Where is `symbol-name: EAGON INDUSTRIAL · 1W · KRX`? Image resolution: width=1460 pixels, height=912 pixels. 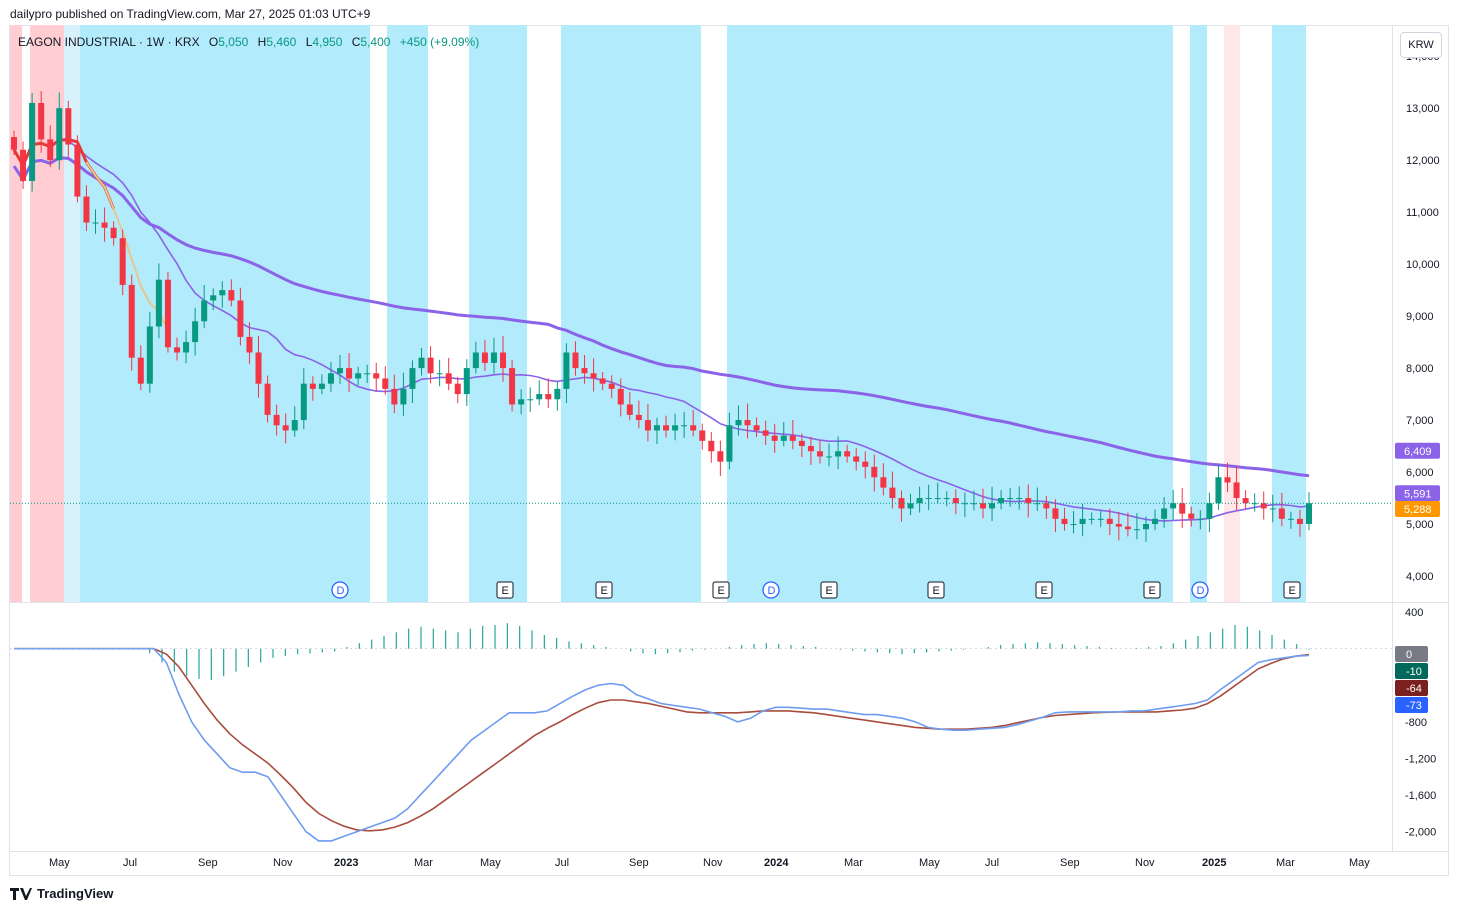 symbol-name: EAGON INDUSTRIAL · 1W · KRX is located at coordinates (109, 42).